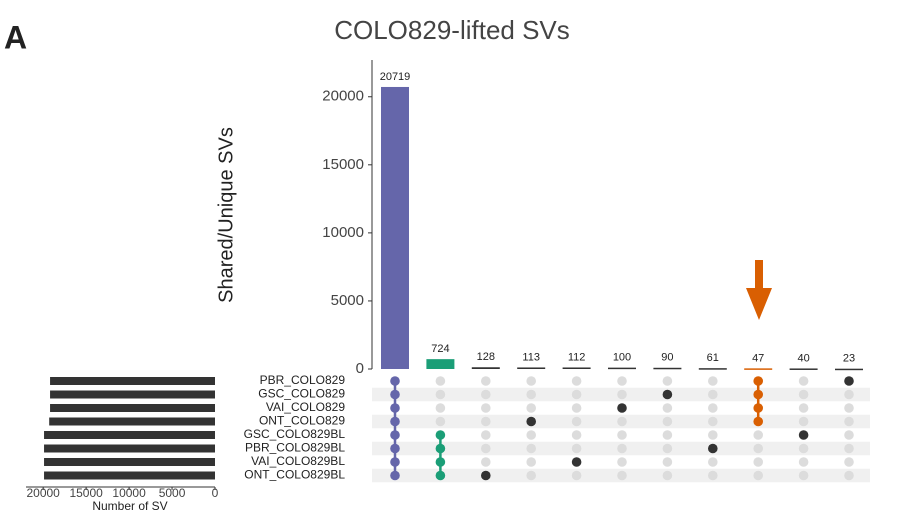 The width and height of the screenshot is (901, 530). What do you see at coordinates (577, 357) in the screenshot?
I see `bar-value-label: 112` at bounding box center [577, 357].